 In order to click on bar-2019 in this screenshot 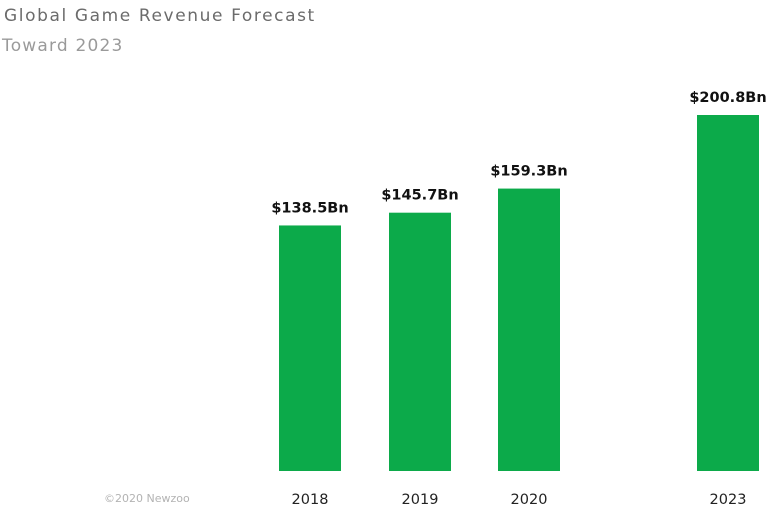, I will do `click(420, 341)`.